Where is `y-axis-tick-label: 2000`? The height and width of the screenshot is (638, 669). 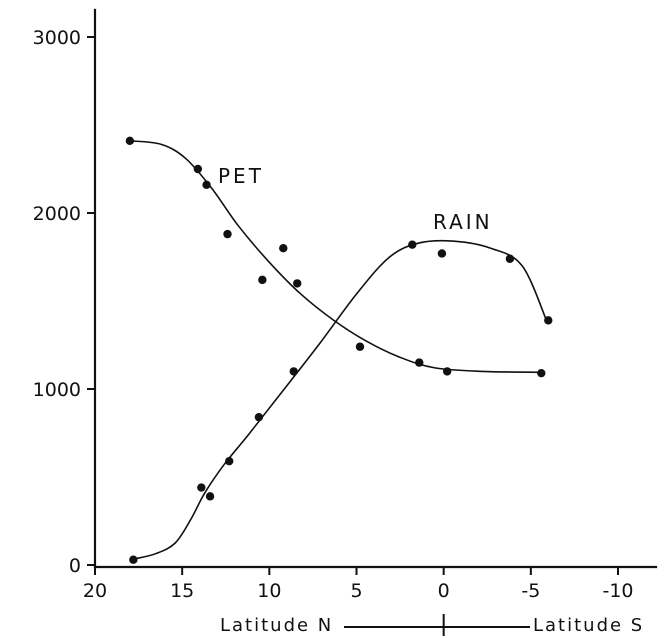
y-axis-tick-label: 2000 is located at coordinates (57, 214).